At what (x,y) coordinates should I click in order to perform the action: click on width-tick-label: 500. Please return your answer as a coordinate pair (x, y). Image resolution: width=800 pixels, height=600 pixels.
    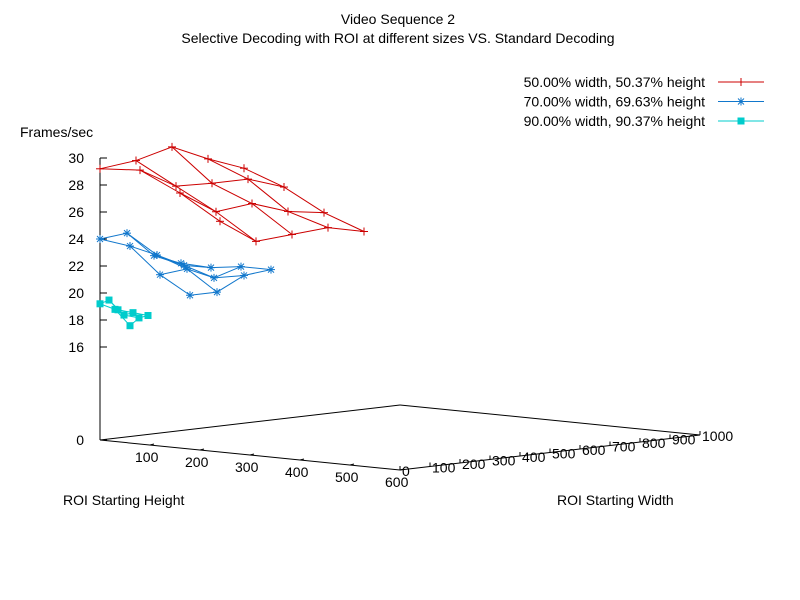
    Looking at the image, I should click on (564, 454).